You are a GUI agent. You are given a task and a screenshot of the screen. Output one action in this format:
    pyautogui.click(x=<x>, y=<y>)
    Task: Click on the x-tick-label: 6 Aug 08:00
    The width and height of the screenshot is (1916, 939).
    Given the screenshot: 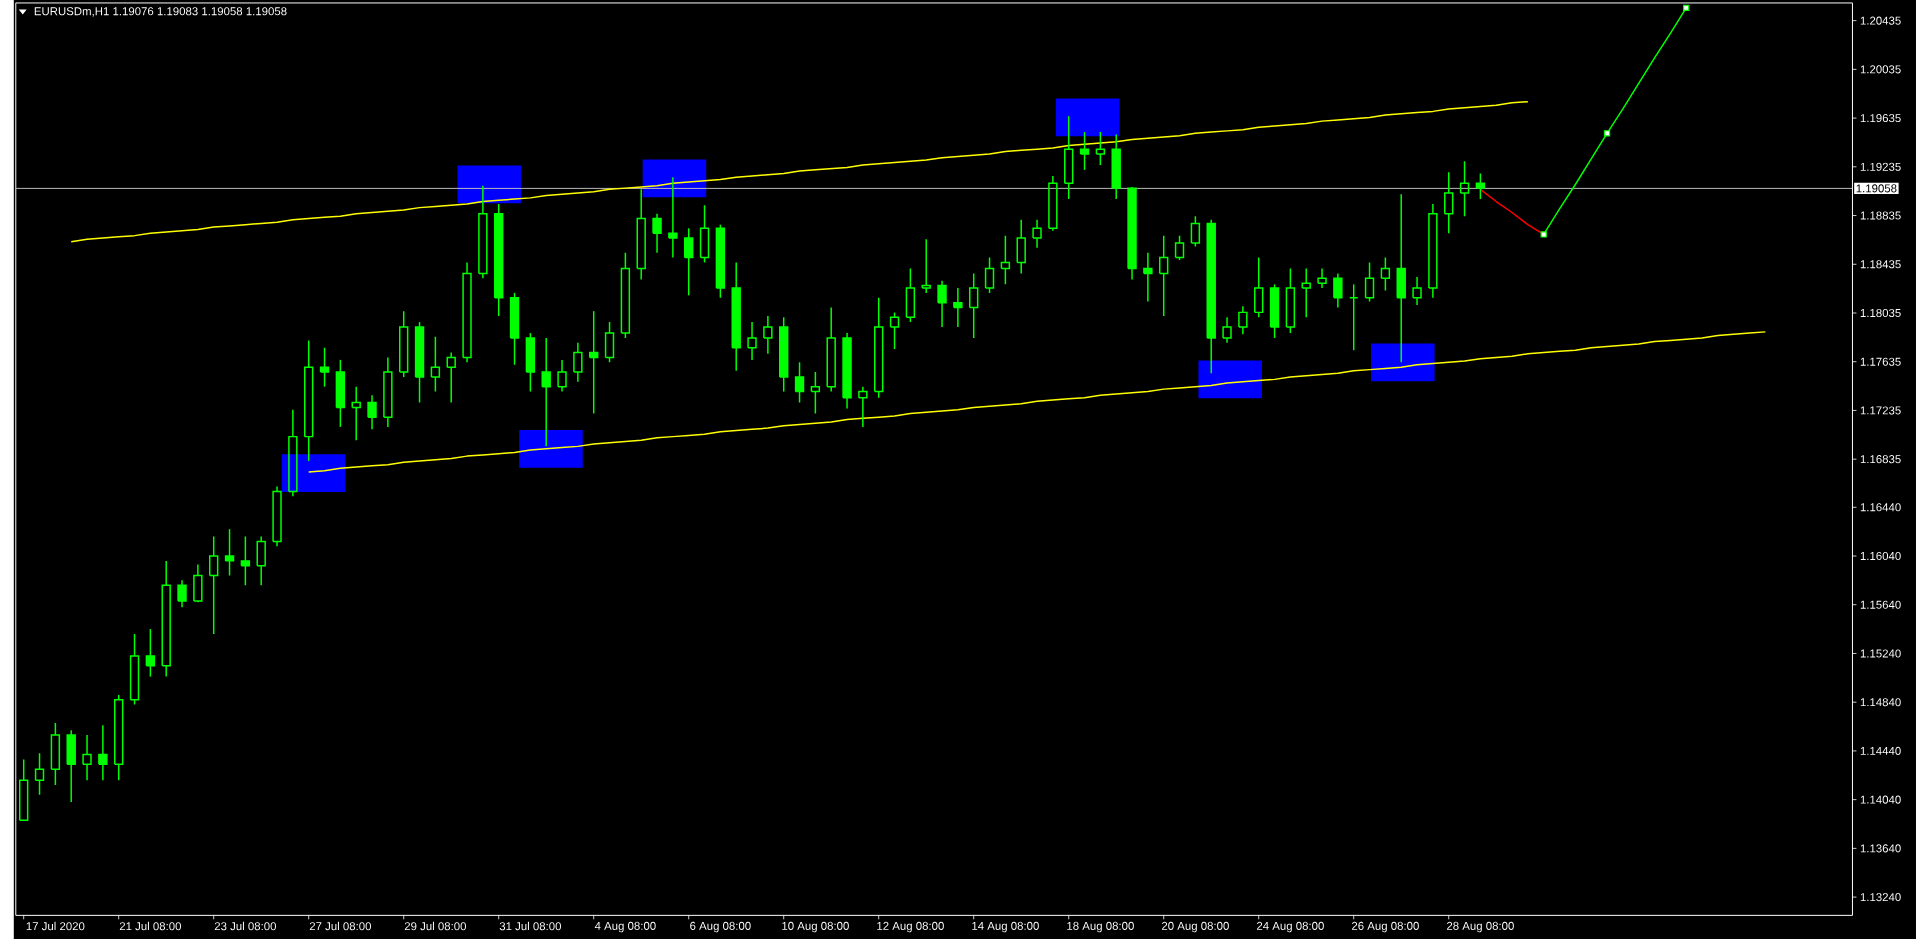 What is the action you would take?
    pyautogui.click(x=720, y=927)
    